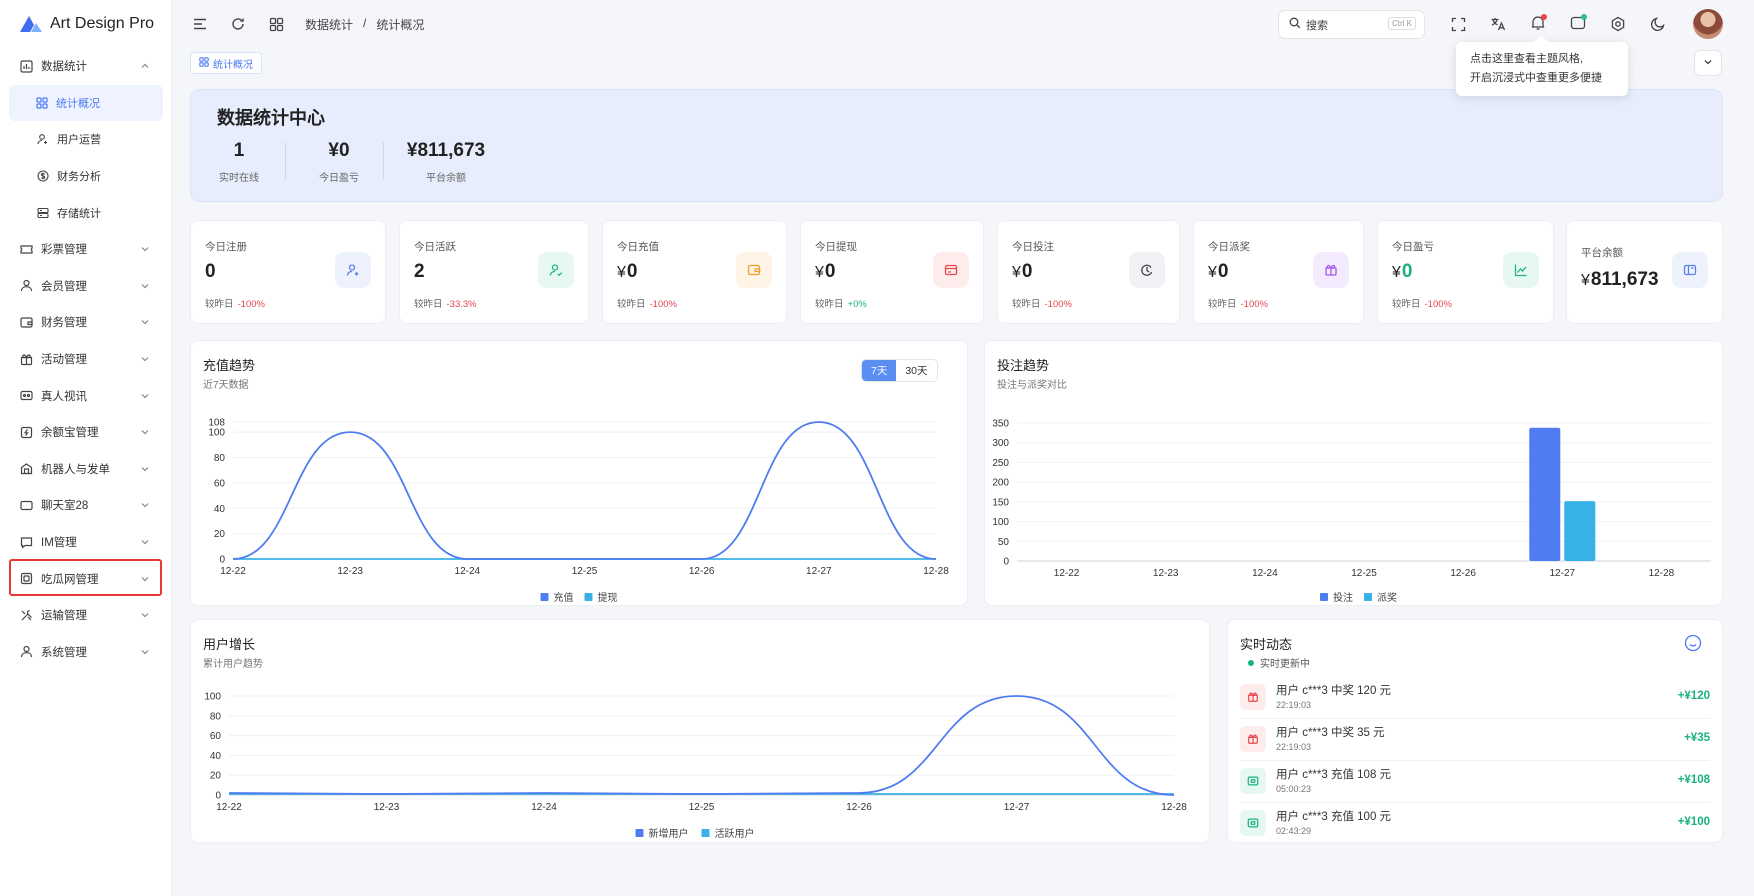 Image resolution: width=1754 pixels, height=896 pixels. Describe the element at coordinates (226, 63) in the screenshot. I see `tab-overview: 统计概况` at that location.